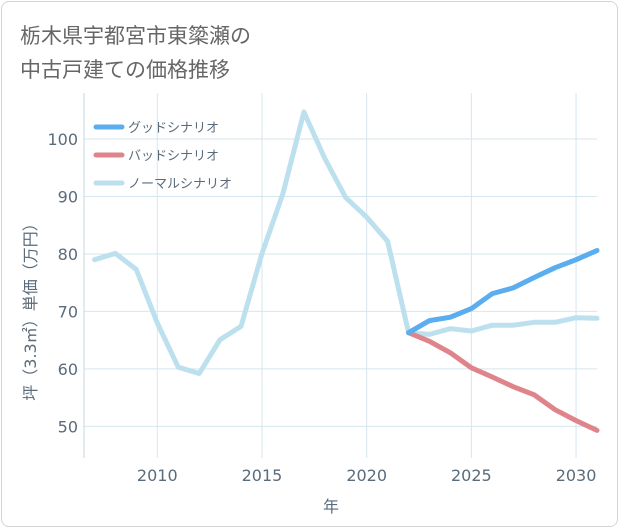 Image resolution: width=621 pixels, height=530 pixels. What do you see at coordinates (331, 506) in the screenshot?
I see `x-axis-title: 年` at bounding box center [331, 506].